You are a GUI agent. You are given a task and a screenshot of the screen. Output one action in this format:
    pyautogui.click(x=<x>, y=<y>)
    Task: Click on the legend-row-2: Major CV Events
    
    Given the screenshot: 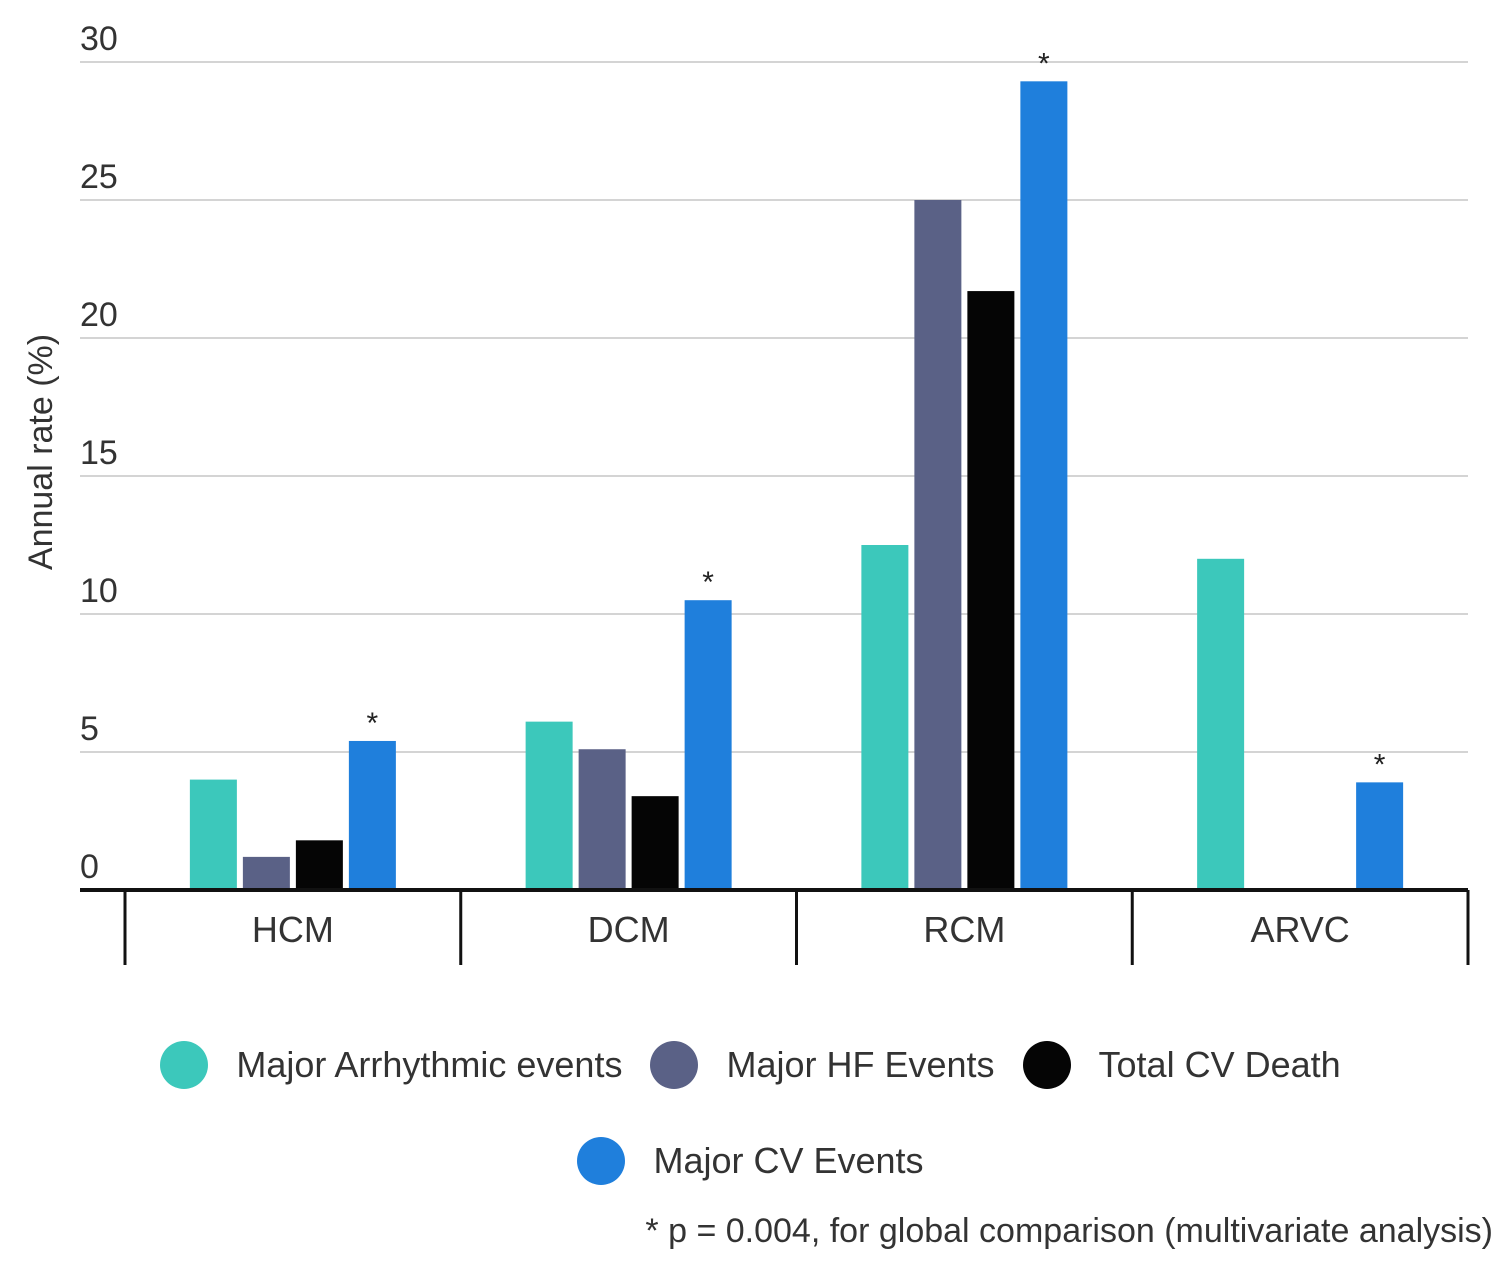 What is the action you would take?
    pyautogui.click(x=750, y=1161)
    